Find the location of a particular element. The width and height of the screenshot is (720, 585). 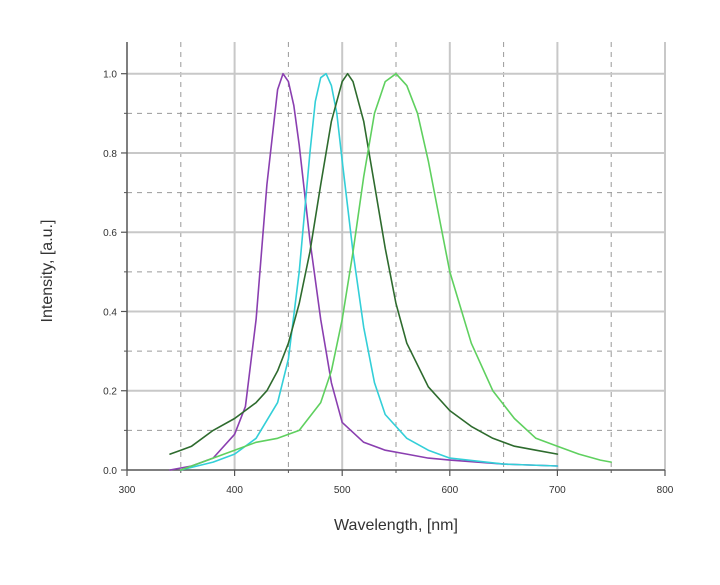

x-tick-label: 500 is located at coordinates (342, 490).